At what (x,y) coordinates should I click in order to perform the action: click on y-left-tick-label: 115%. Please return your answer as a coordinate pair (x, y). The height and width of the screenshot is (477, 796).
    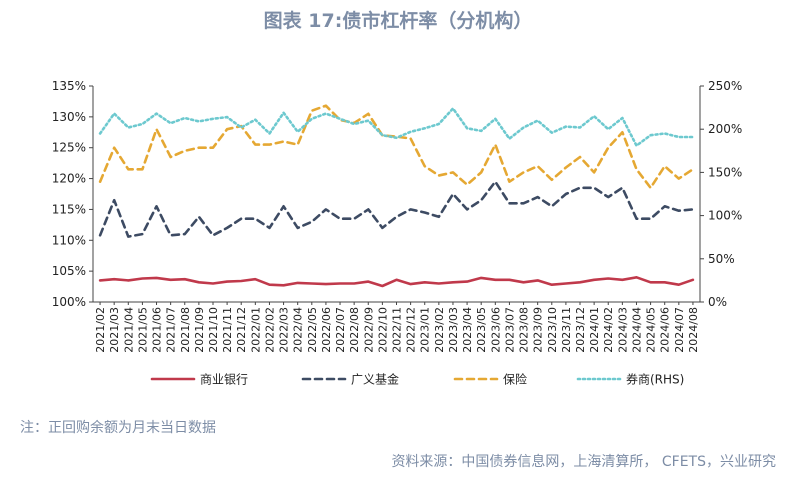
    Looking at the image, I should click on (69, 209).